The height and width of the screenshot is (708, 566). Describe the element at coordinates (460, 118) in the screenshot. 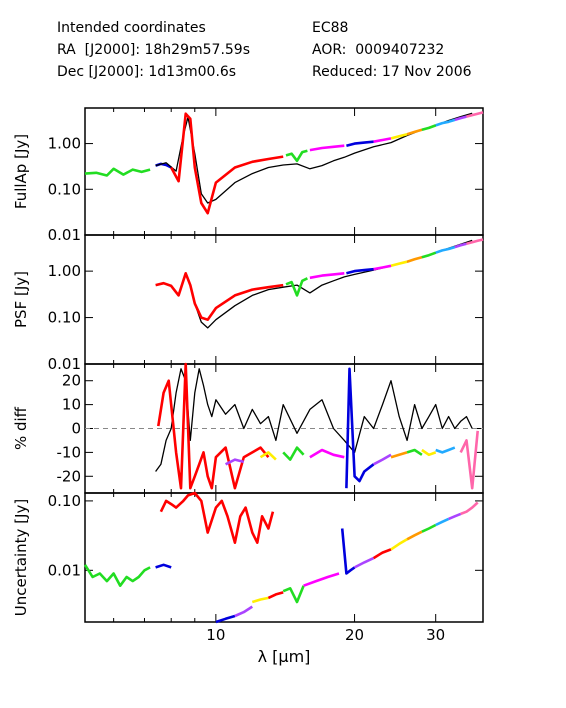

I see `fullap-series-purple` at that location.